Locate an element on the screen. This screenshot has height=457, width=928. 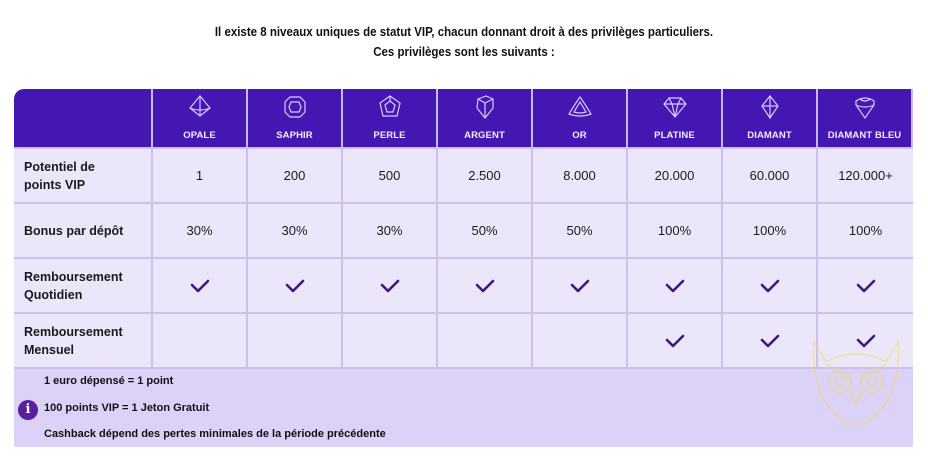
tier-name: PLATINE is located at coordinates (674, 135).